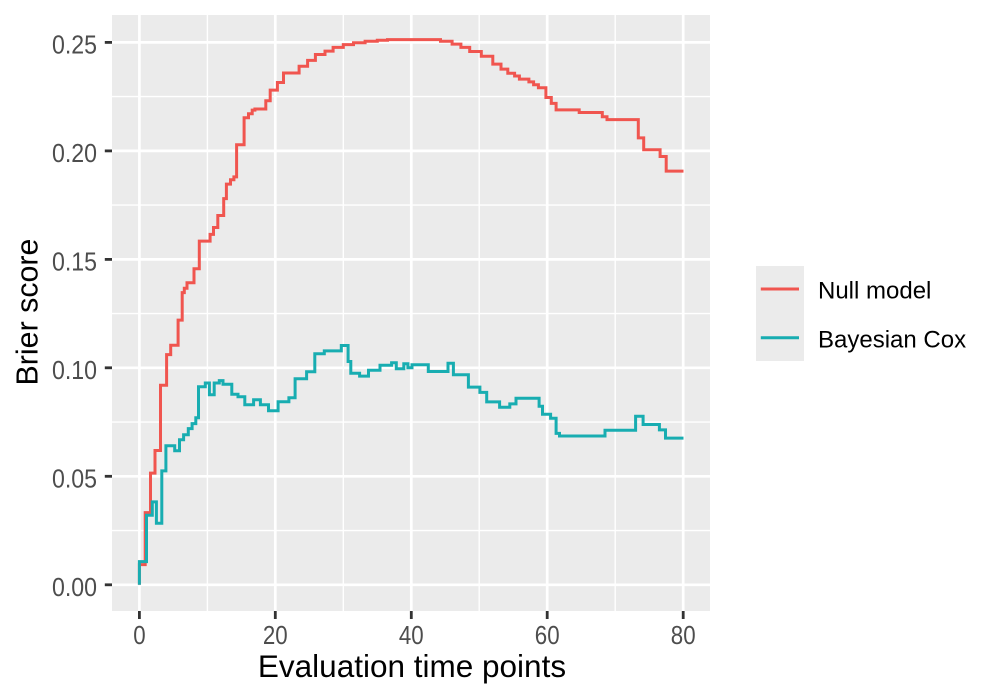  What do you see at coordinates (74, 587) in the screenshot?
I see `svg-text: 0.00` at bounding box center [74, 587].